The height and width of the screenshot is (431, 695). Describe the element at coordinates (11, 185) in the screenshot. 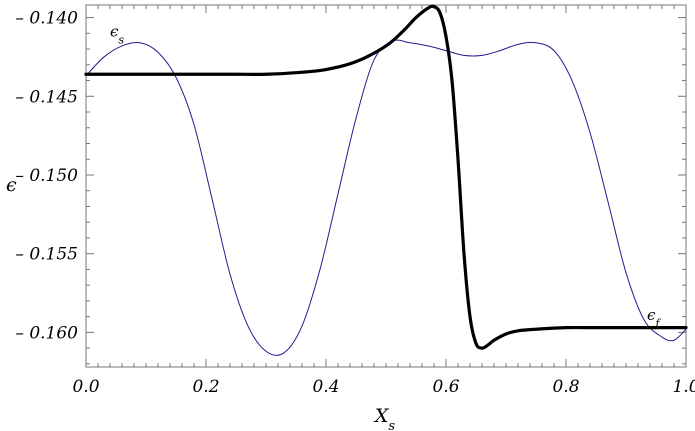

I see `y-axis-title: ϵ` at that location.